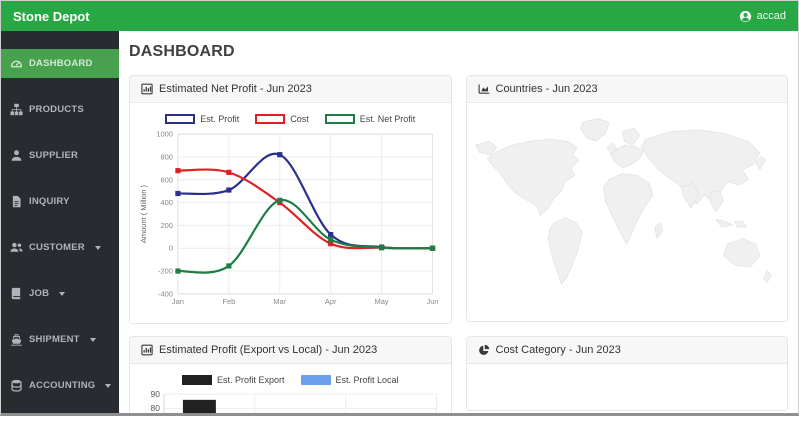  I want to click on sidebar-item-customer: CUSTOMER, so click(60, 247).